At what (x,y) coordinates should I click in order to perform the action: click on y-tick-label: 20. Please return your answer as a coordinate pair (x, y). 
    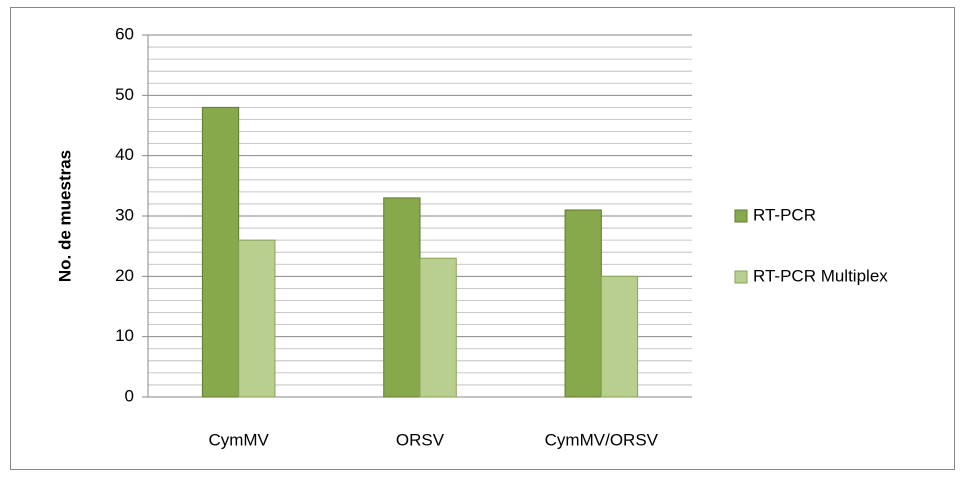
    Looking at the image, I should click on (124, 275).